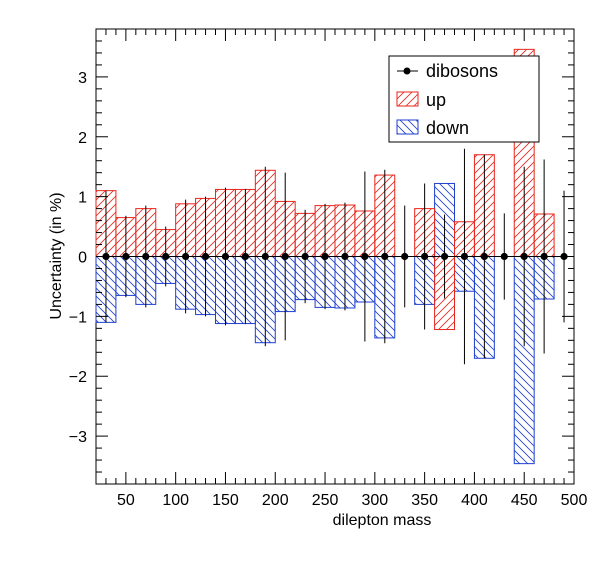 This screenshot has width=598, height=571. Describe the element at coordinates (407, 99) in the screenshot. I see `legend-up-swatch` at that location.